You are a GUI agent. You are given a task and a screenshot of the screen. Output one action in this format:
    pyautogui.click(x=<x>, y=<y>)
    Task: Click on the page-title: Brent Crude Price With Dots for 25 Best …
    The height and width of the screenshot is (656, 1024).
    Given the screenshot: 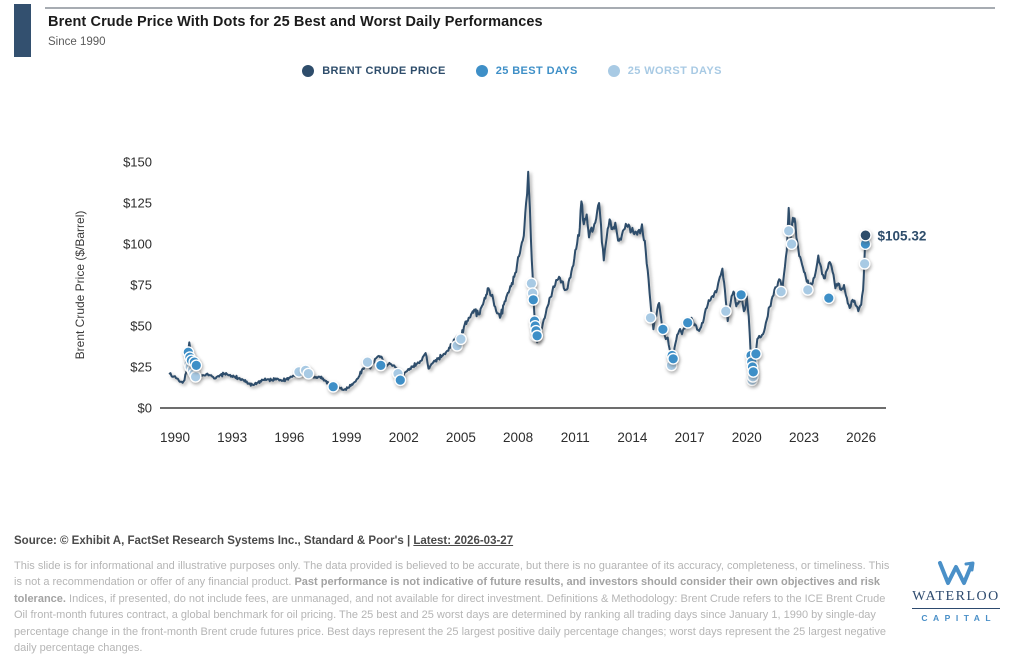 What is the action you would take?
    pyautogui.click(x=295, y=22)
    